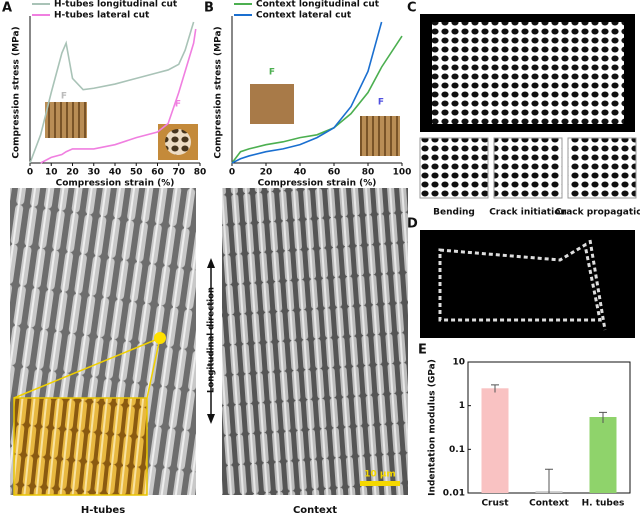 The width and height of the screenshot is (640, 518). I want to click on inset-pattern, so click(178, 142).